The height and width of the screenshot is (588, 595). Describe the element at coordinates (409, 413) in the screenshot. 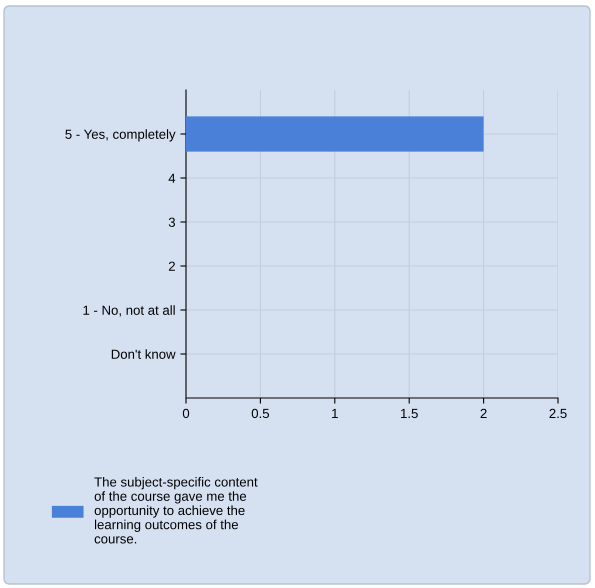

I see `x-tick-label: 1.5` at that location.